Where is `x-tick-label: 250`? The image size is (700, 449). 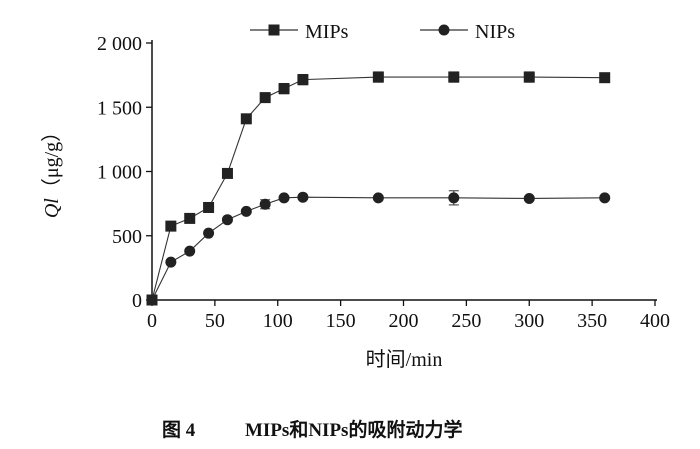 x-tick-label: 250 is located at coordinates (466, 321).